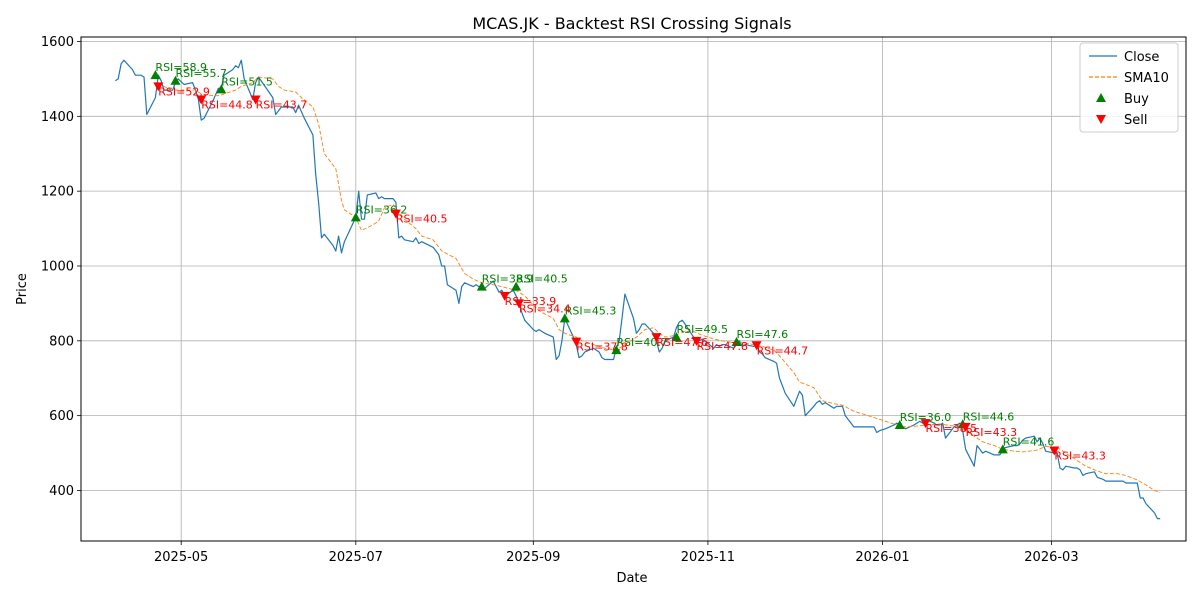 The height and width of the screenshot is (600, 1200). What do you see at coordinates (1141, 57) in the screenshot?
I see `legend-close-label: Close` at bounding box center [1141, 57].